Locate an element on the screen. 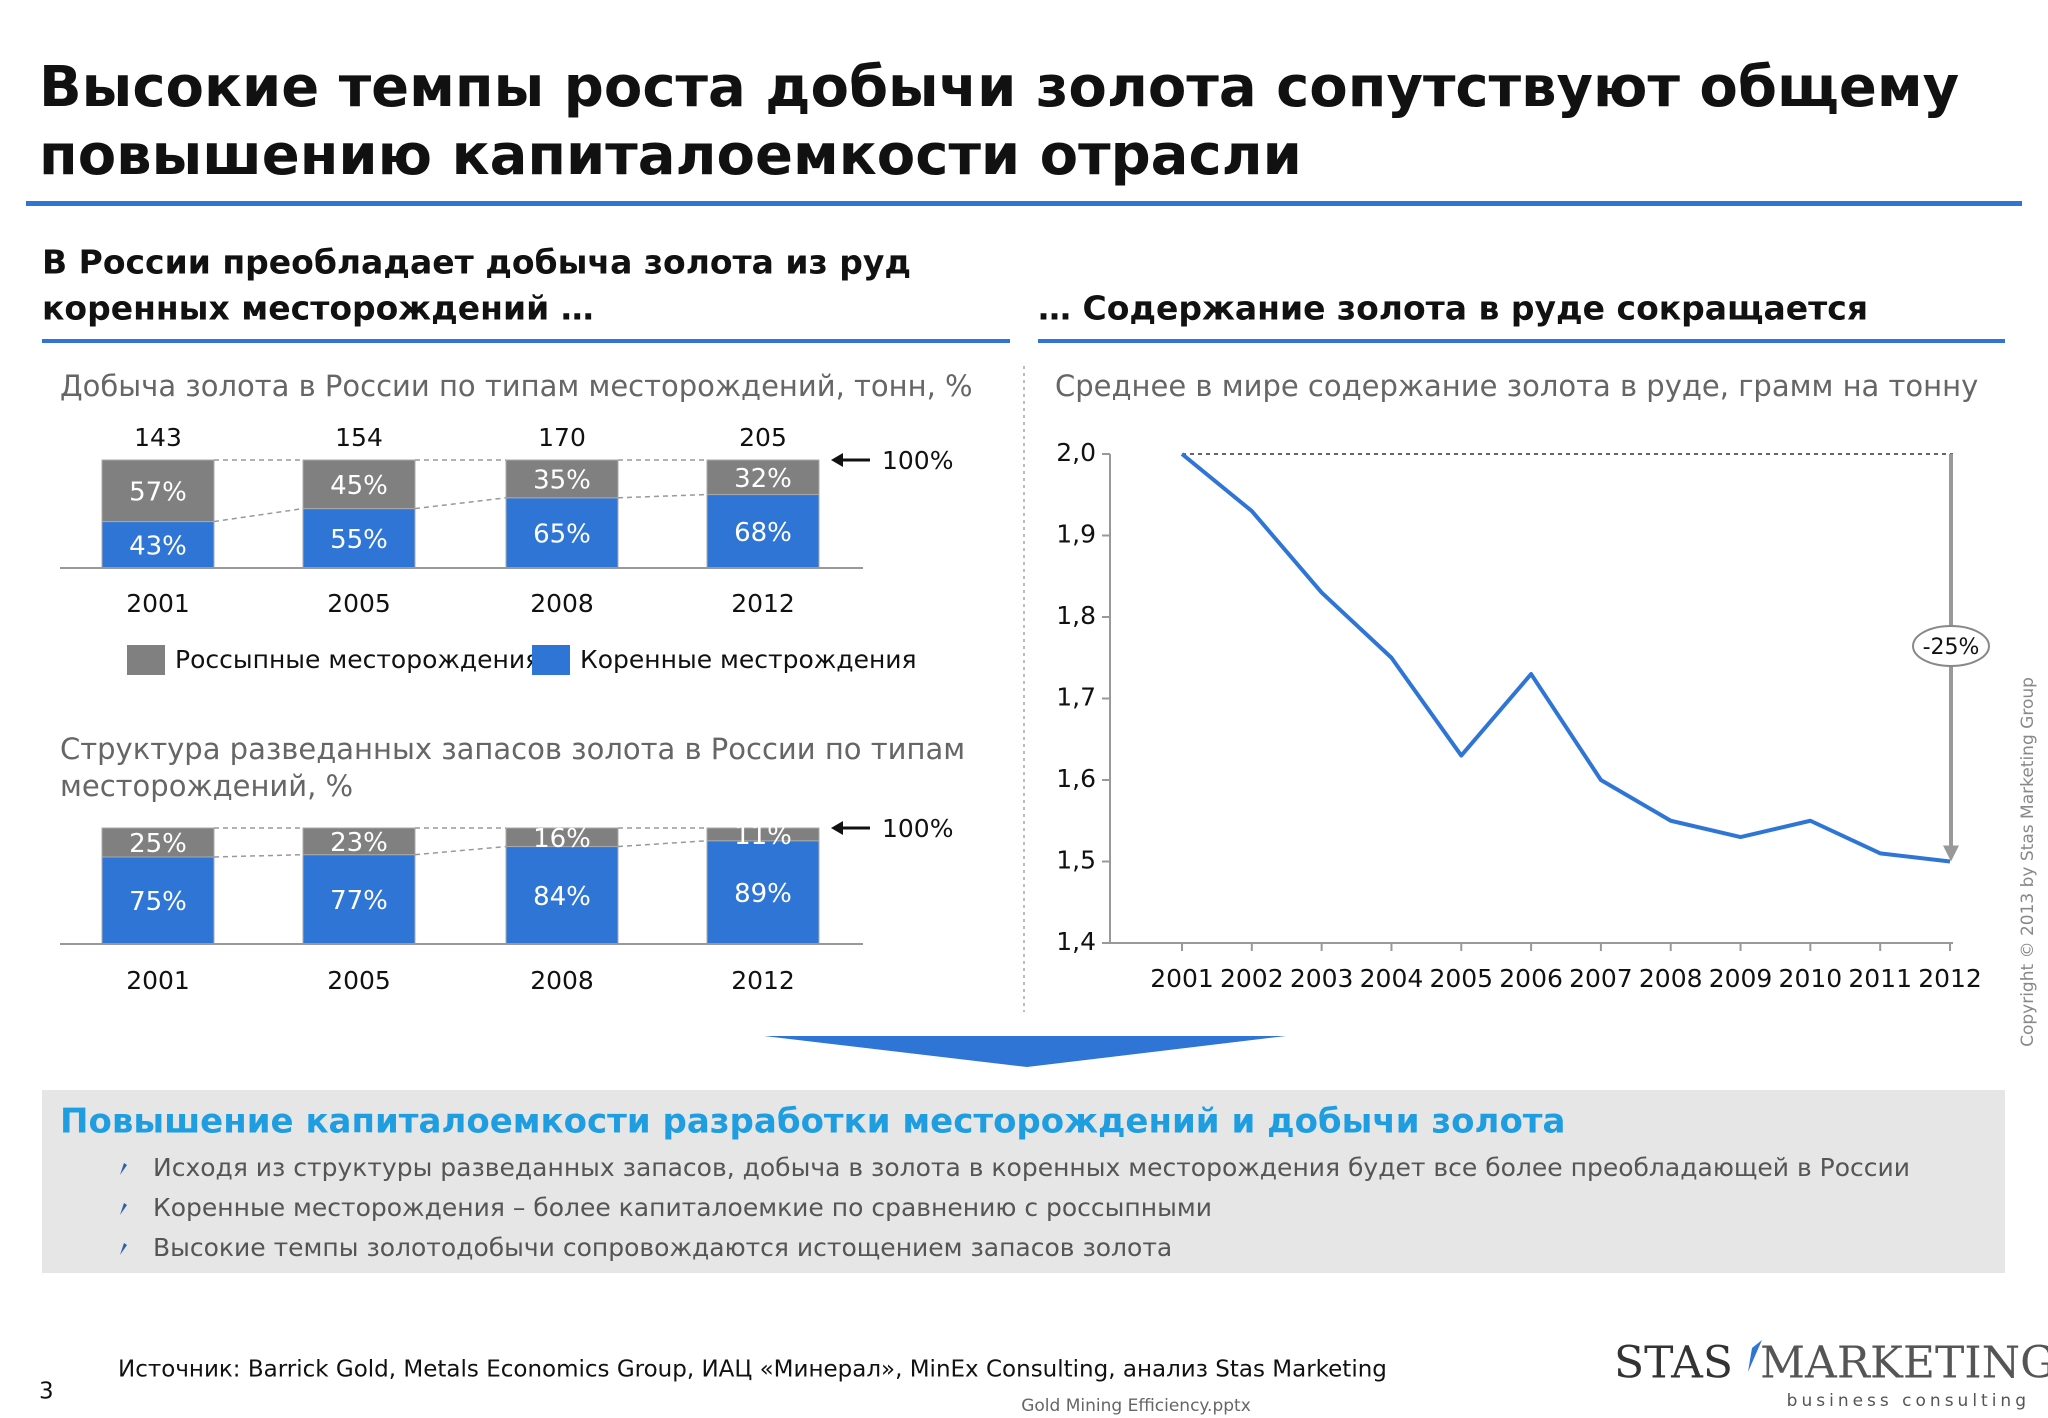 The height and width of the screenshot is (1418, 2048). logo-right: MARKETING is located at coordinates (1904, 1363).